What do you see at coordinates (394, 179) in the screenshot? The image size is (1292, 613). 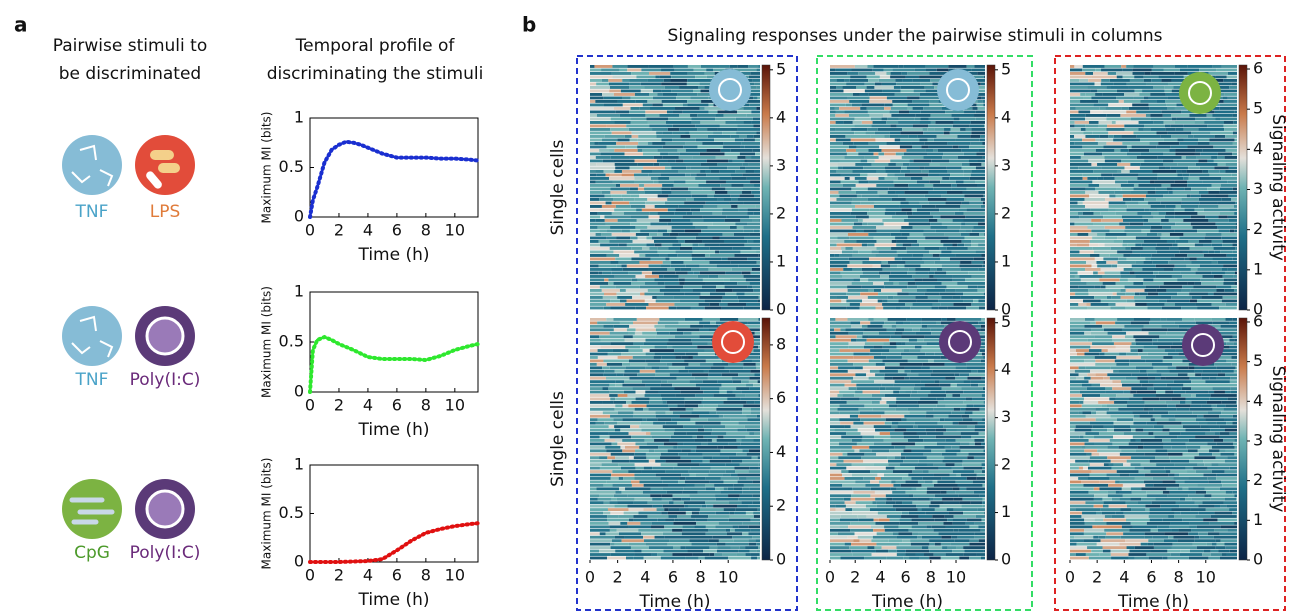 I see `line` at bounding box center [394, 179].